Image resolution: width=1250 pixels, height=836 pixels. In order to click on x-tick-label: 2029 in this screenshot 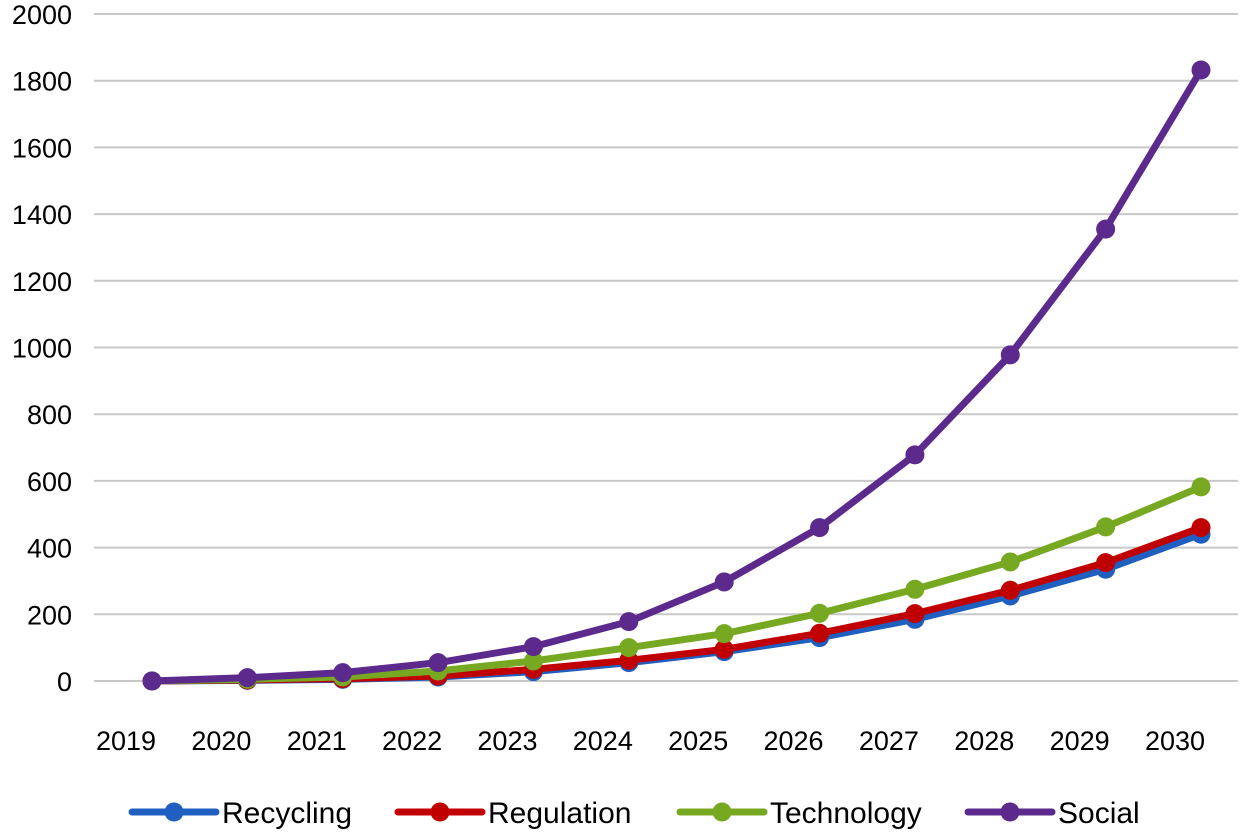, I will do `click(1080, 741)`.